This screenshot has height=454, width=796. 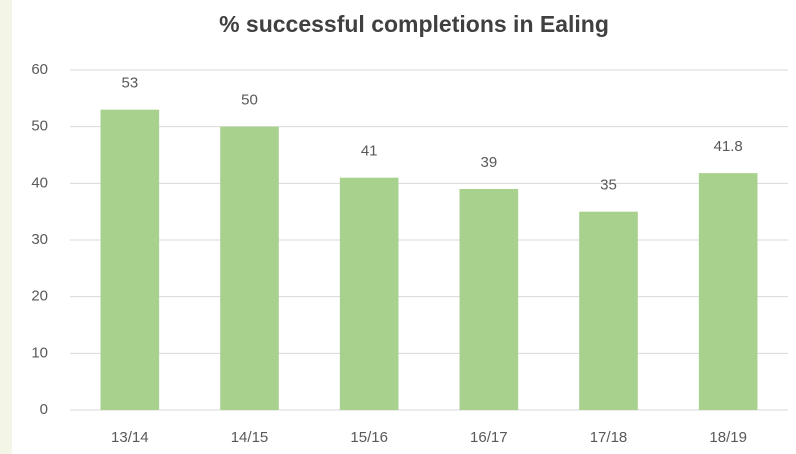 What do you see at coordinates (414, 24) in the screenshot?
I see `chart-title: % successful completions in Ealing` at bounding box center [414, 24].